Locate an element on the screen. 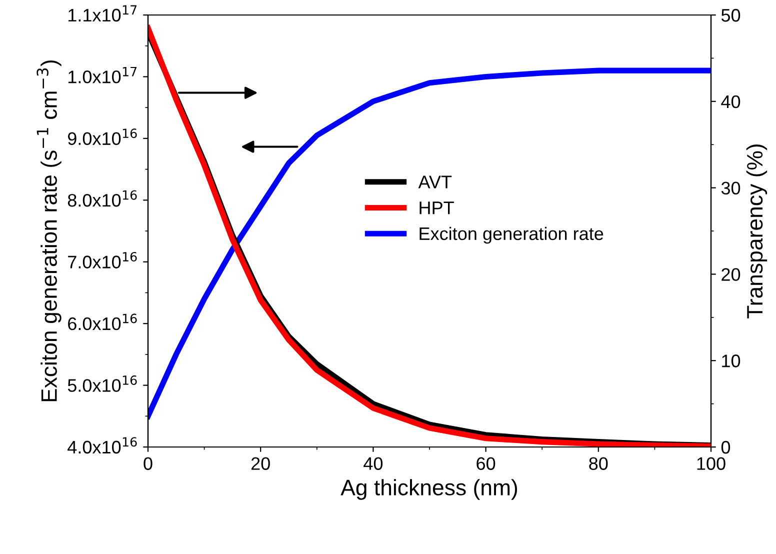 The image size is (776, 554). y2-tick-label: 40 is located at coordinates (730, 101).